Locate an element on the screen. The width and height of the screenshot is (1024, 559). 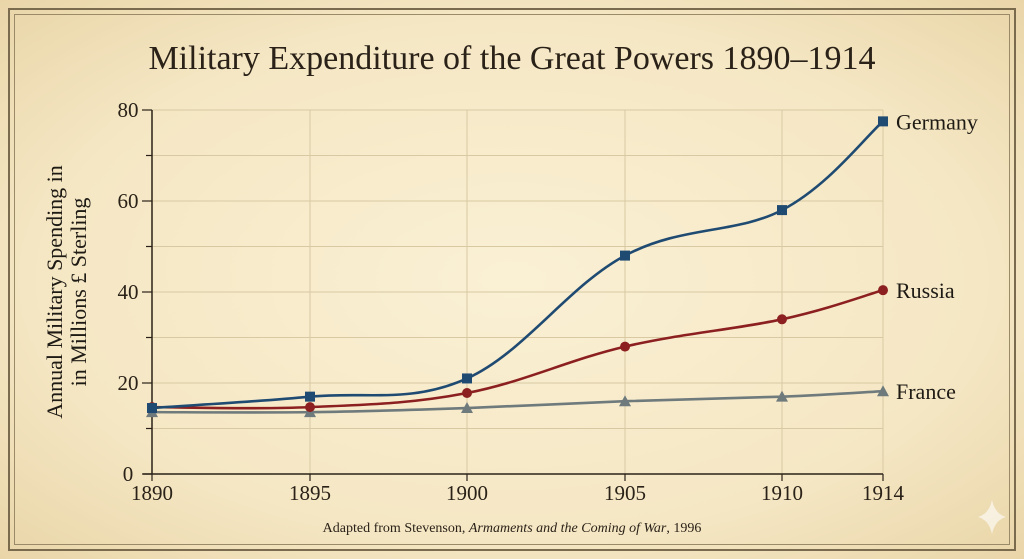
y-tick-label: 60 is located at coordinates (128, 201).